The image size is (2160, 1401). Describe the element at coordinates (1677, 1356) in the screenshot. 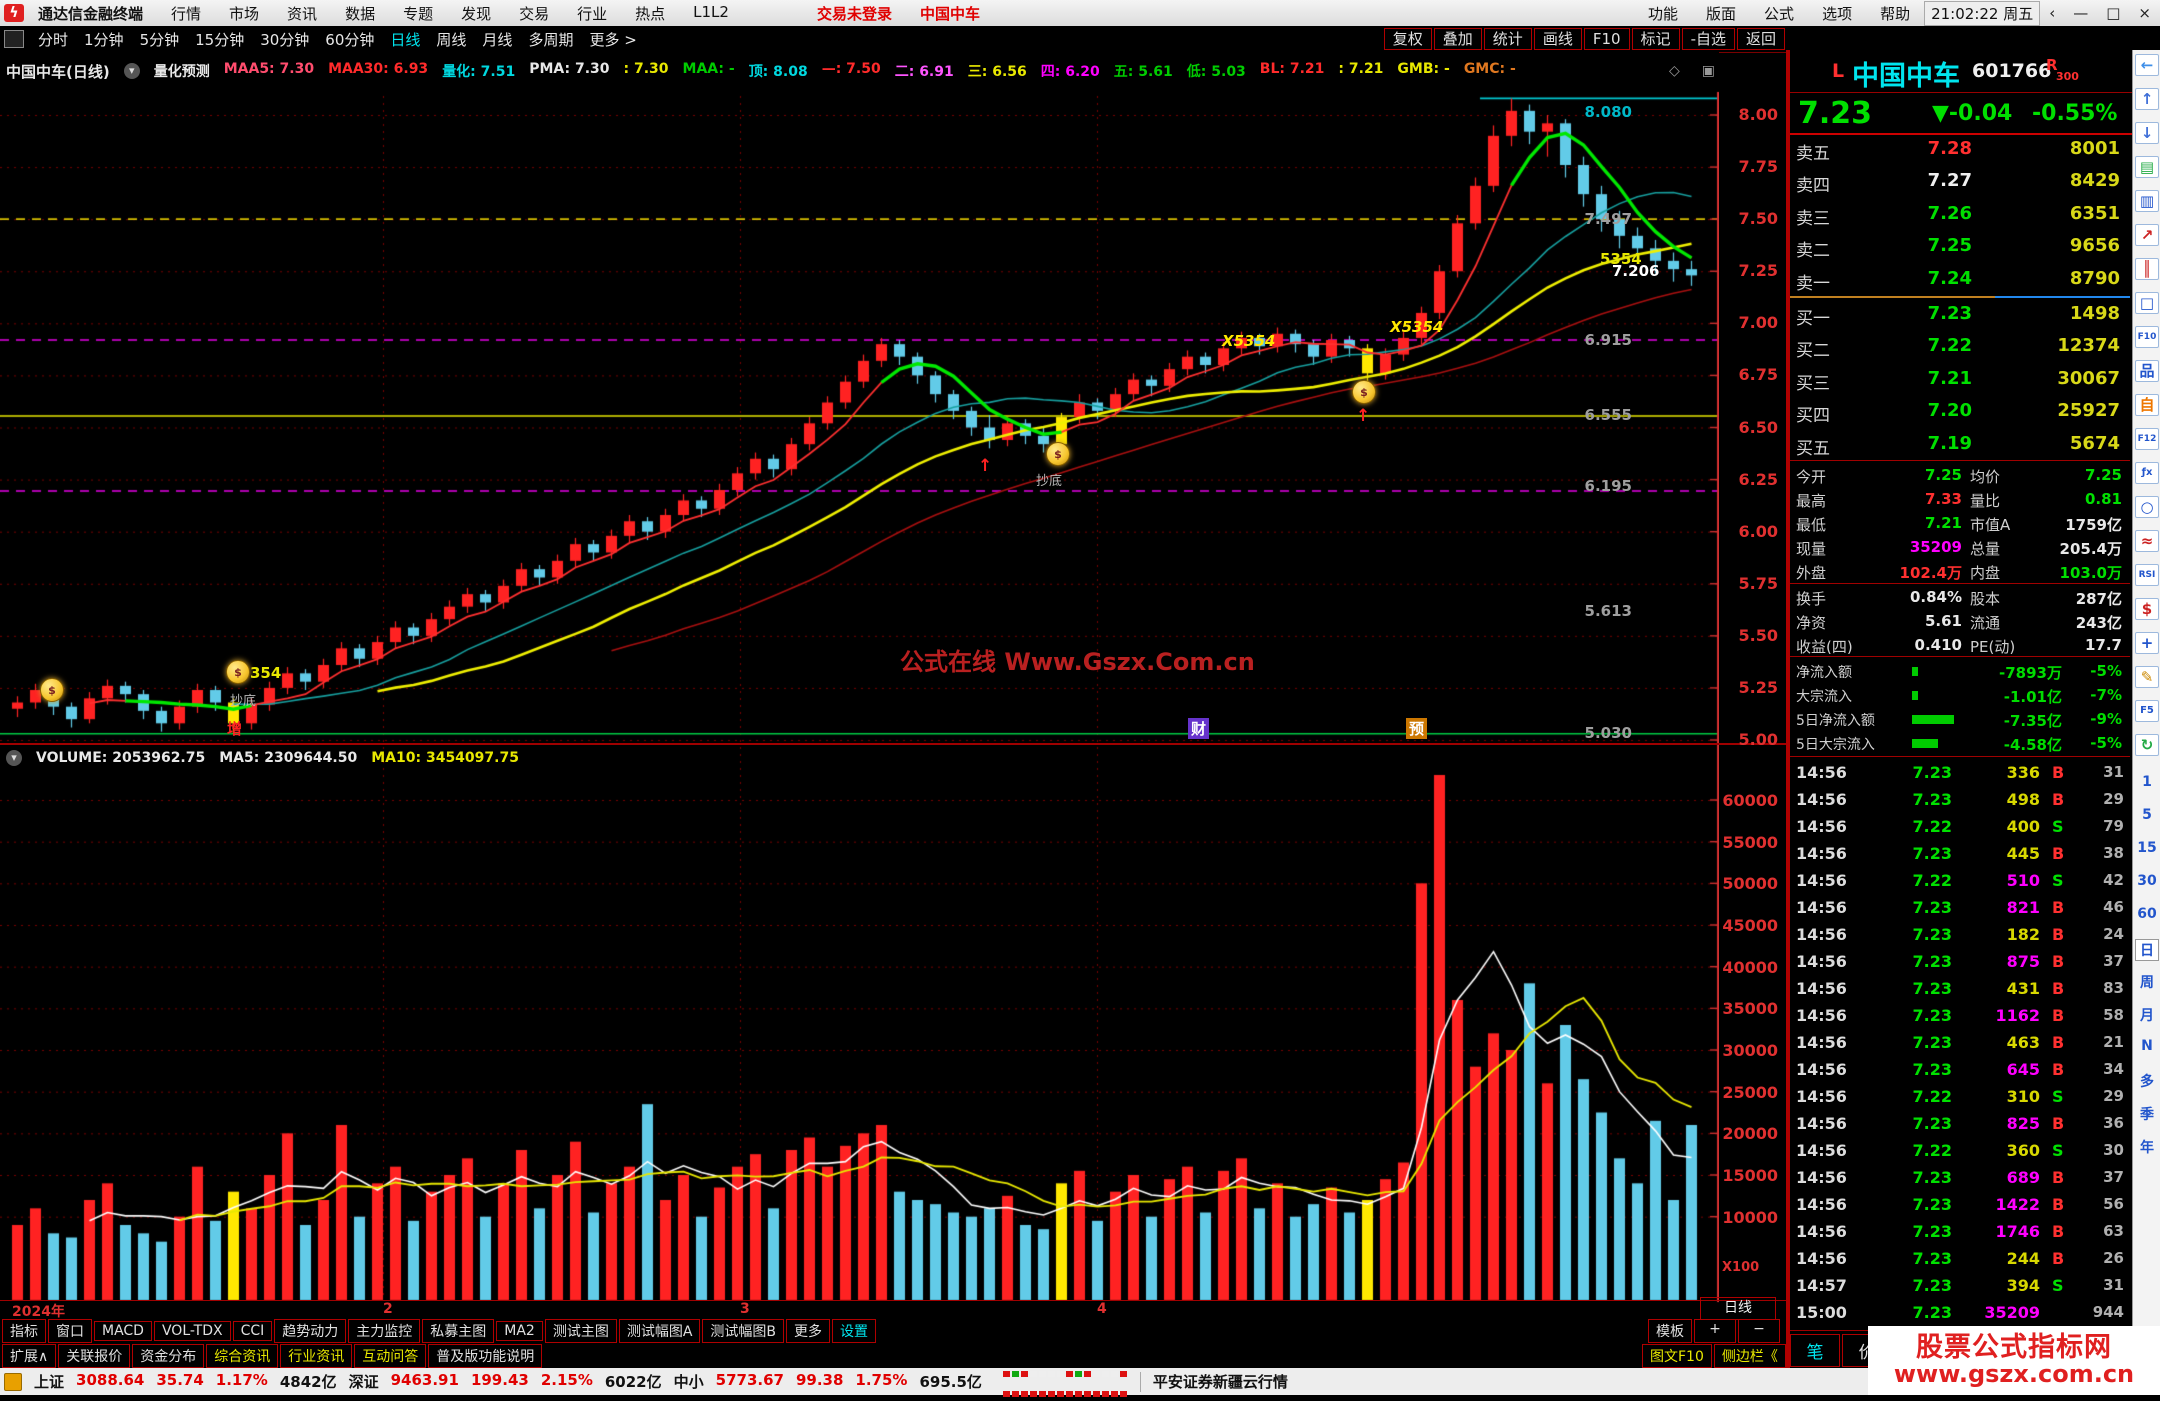

I see `bottom-right-button-图文F10: 图文F10` at that location.